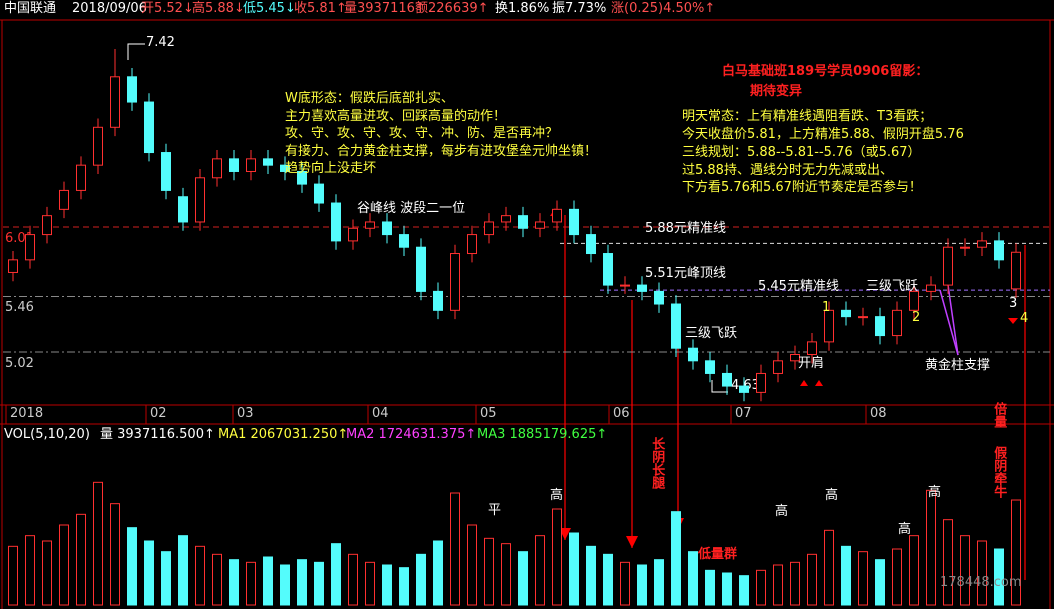  I want to click on x-tick-label: 03, so click(245, 413).